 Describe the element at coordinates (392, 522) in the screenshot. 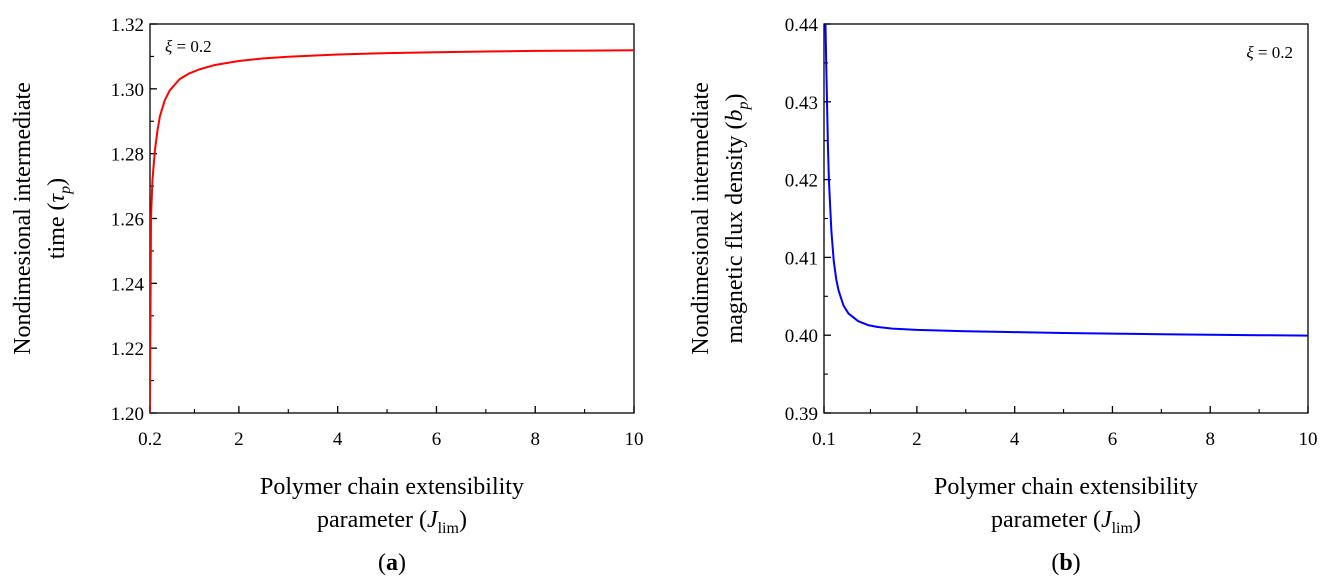

I see `panel-a-x-axis-title-line2: parameter (Jlim)` at that location.